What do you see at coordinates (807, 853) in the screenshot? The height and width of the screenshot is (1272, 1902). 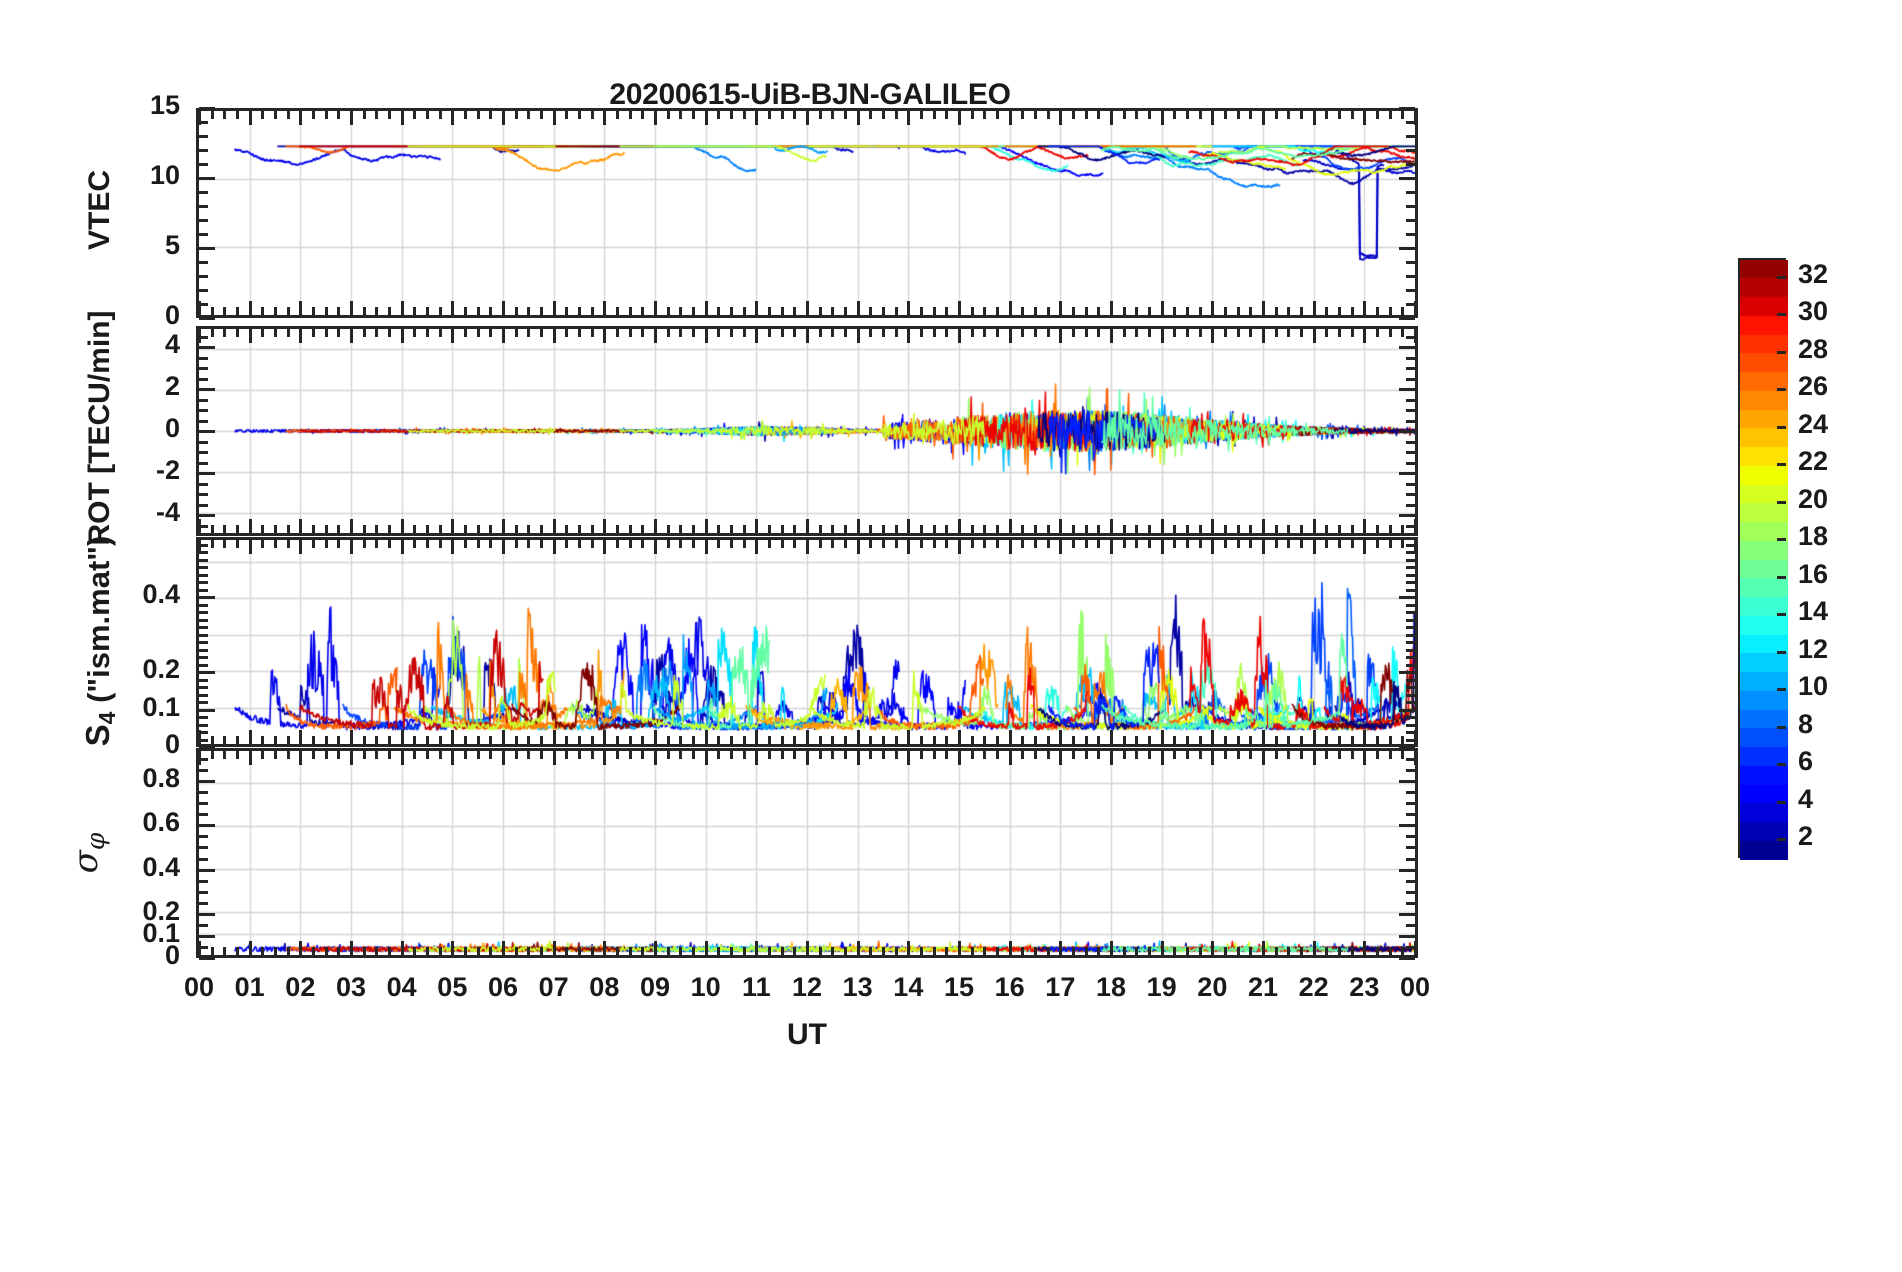 I see `panel-sigmaphi` at bounding box center [807, 853].